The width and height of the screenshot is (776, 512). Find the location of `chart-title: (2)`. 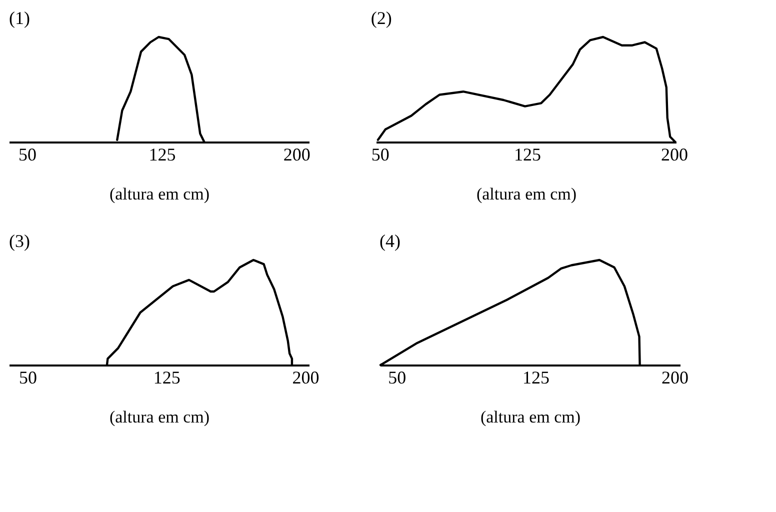

chart-title: (2) is located at coordinates (381, 18).